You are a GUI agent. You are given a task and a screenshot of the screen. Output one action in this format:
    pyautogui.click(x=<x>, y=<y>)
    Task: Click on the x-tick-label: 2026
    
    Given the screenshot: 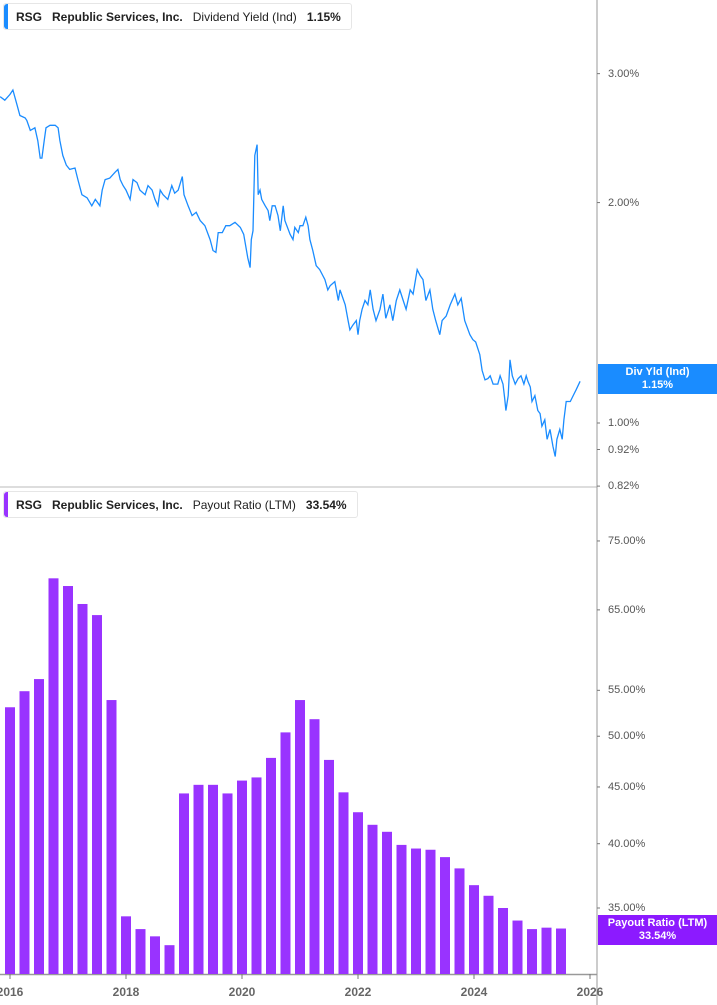 What is the action you would take?
    pyautogui.click(x=590, y=992)
    